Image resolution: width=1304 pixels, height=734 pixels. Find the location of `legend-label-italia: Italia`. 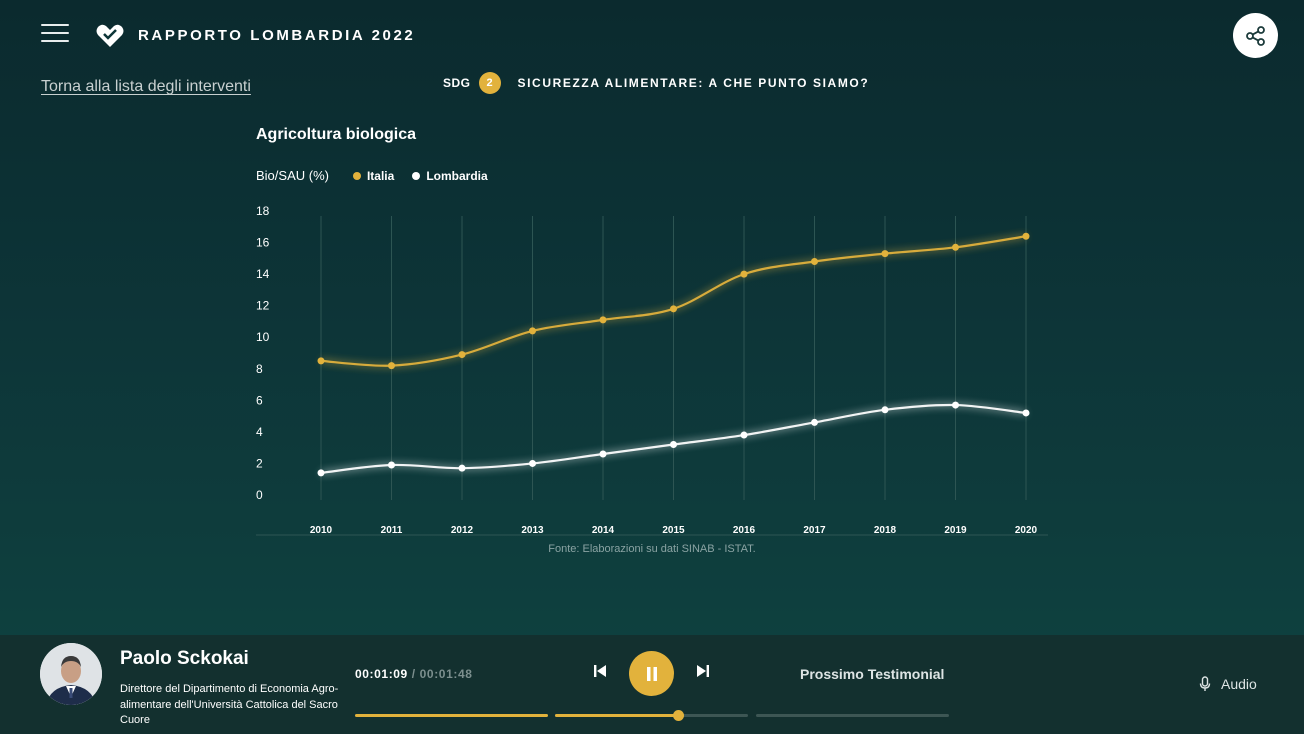

legend-label-italia: Italia is located at coordinates (380, 175).